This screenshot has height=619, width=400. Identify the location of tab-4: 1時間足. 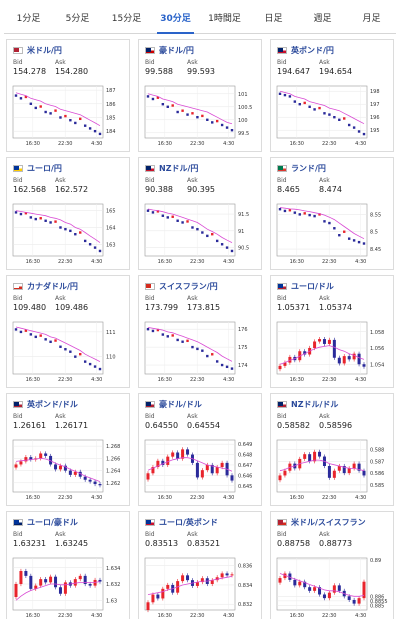
(224, 19).